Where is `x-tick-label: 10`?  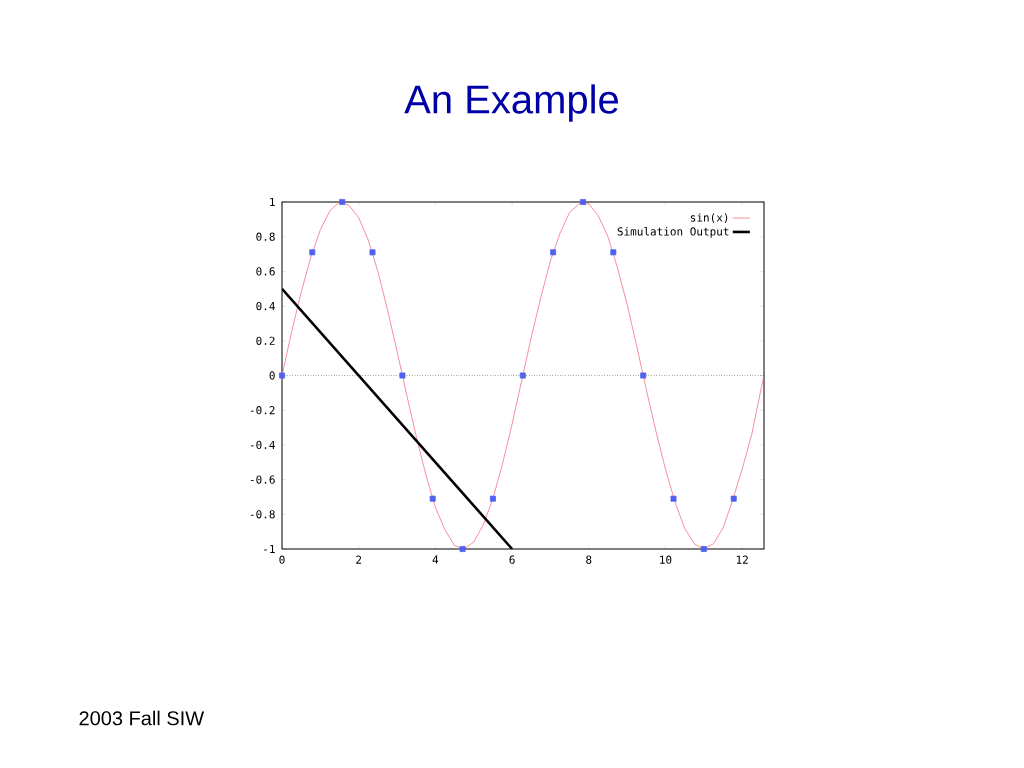 x-tick-label: 10 is located at coordinates (666, 559).